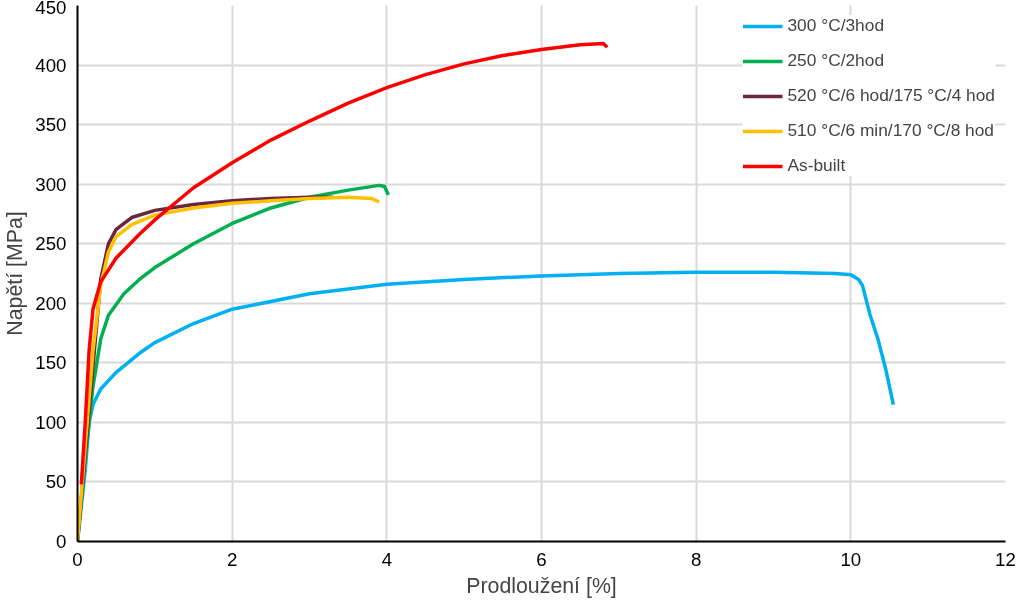  Describe the element at coordinates (816, 165) in the screenshot. I see `legend-label: As-built` at that location.